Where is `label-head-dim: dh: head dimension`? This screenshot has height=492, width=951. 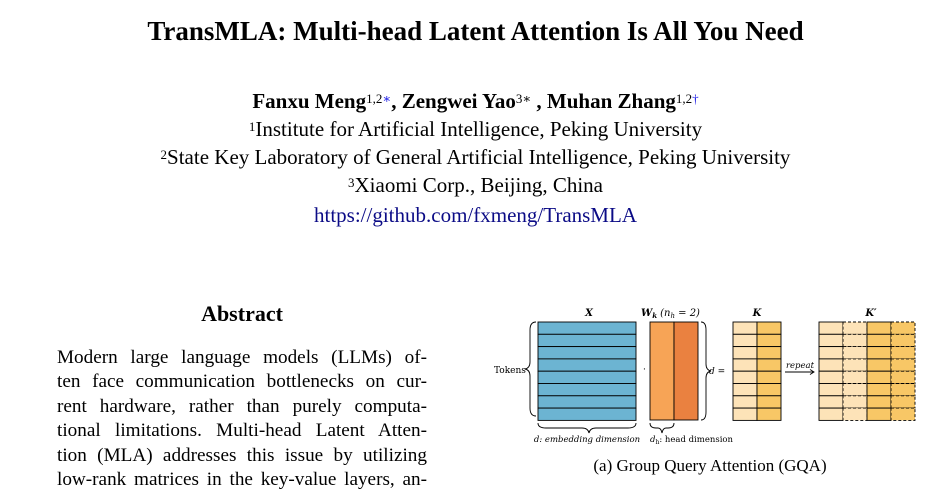
label-head-dim: dh: head dimension is located at coordinates (692, 440).